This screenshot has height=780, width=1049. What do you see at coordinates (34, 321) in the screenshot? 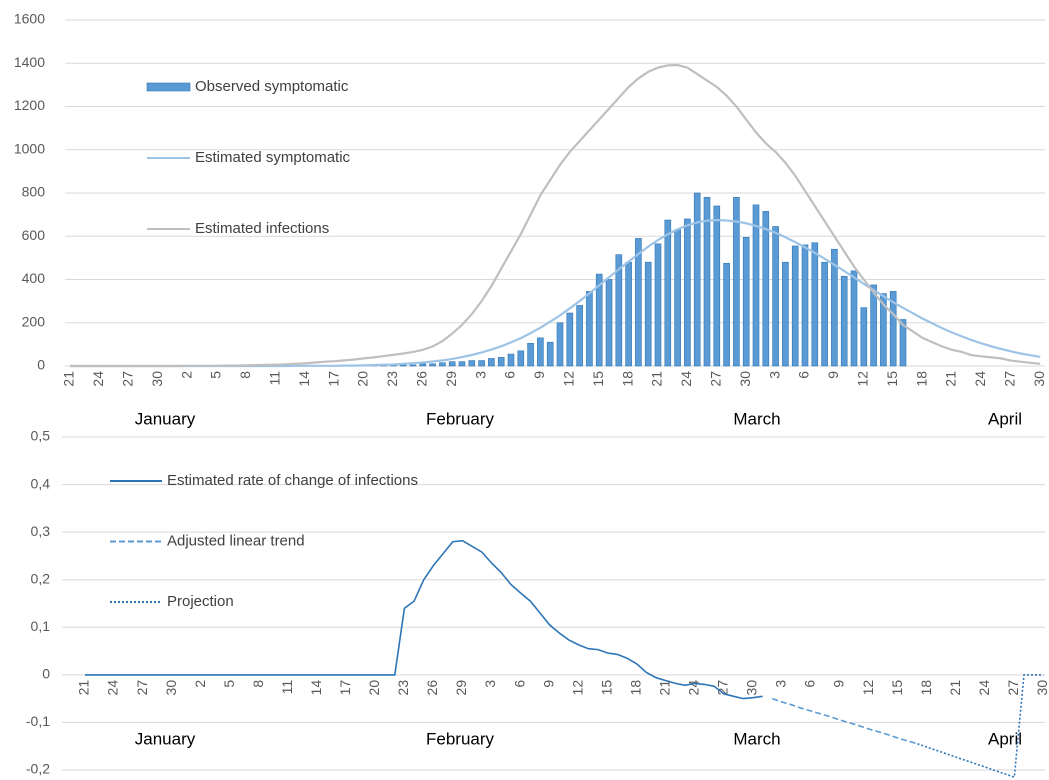
I see `y-tick-label: 200` at bounding box center [34, 321].